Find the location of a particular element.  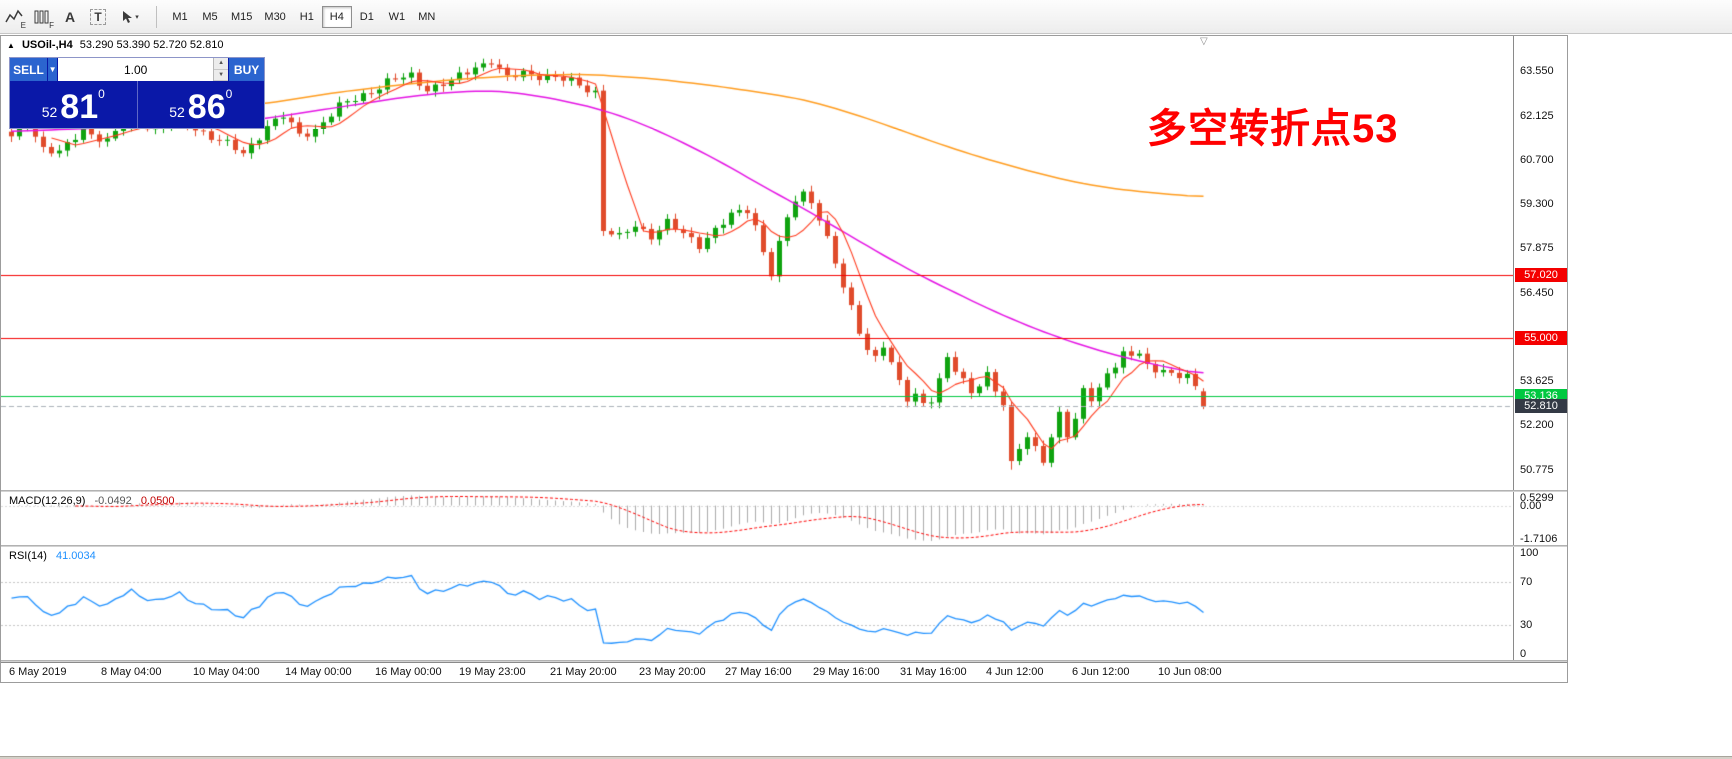

time-axis-label: 6 Jun 12:00 is located at coordinates (1101, 672).